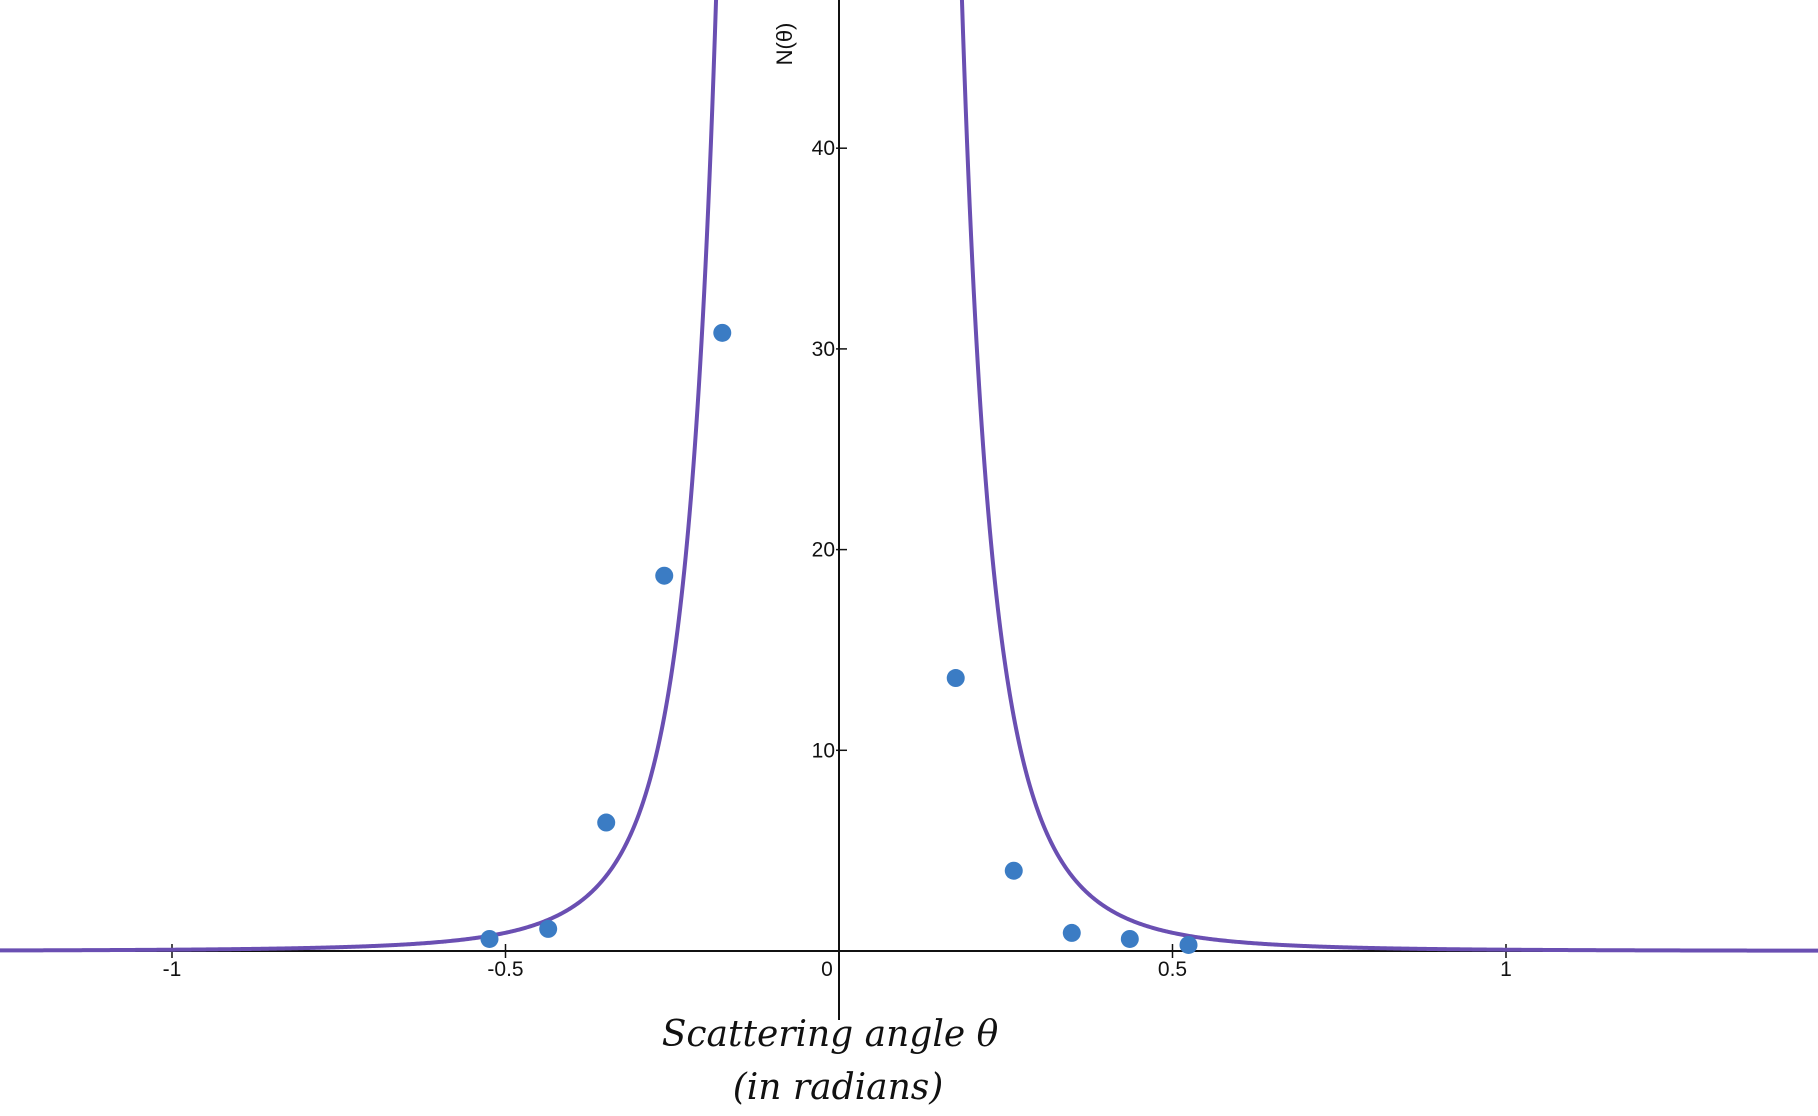  I want to click on y-tick-label: 20, so click(823, 550).